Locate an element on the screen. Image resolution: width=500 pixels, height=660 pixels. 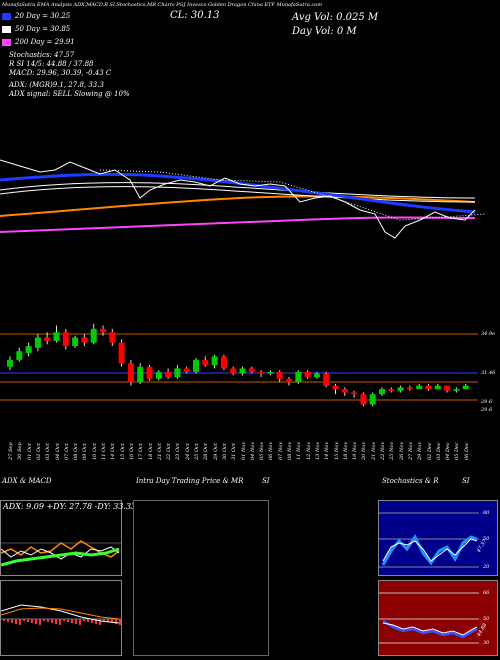
minus-di-line is located at coordinates (60, 553).